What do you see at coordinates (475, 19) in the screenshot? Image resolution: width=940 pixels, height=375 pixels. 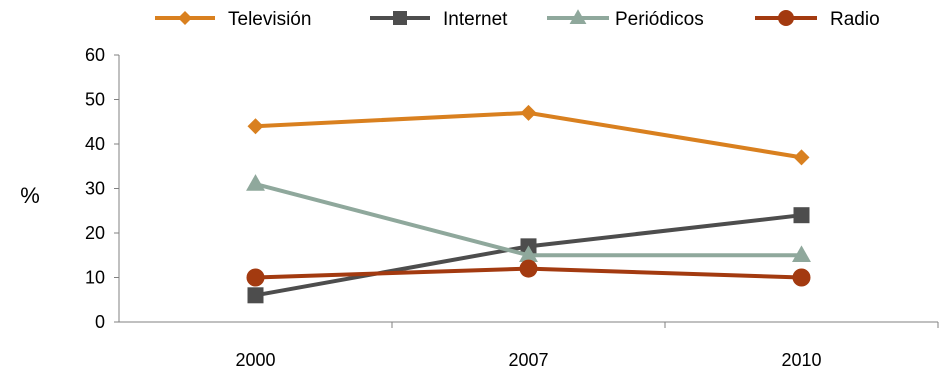 I see `legend-label: Internet` at bounding box center [475, 19].